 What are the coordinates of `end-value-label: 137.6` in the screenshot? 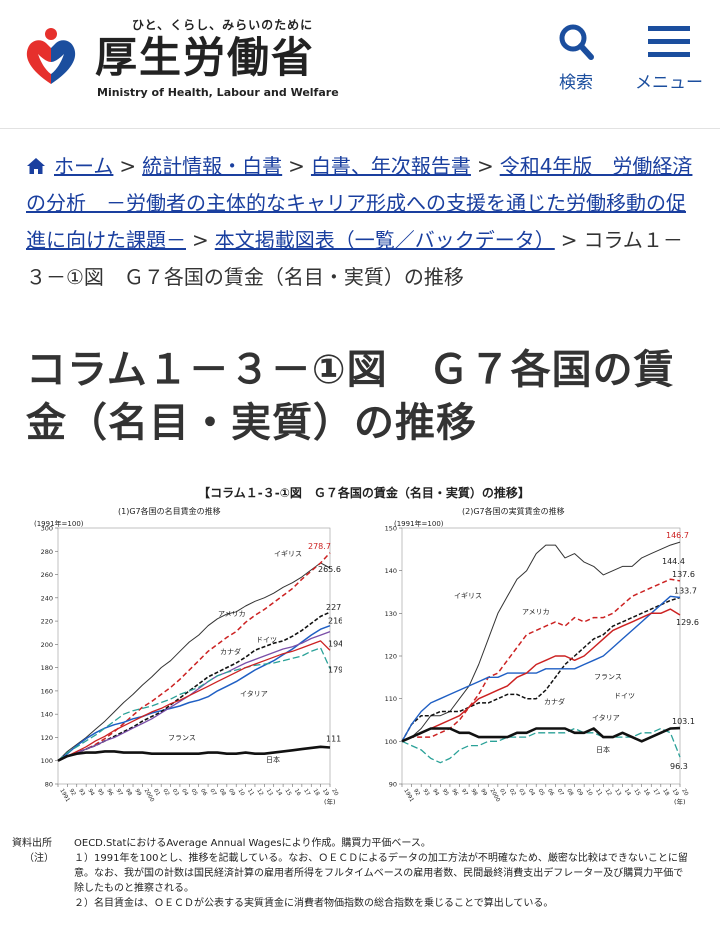 It's located at (683, 574).